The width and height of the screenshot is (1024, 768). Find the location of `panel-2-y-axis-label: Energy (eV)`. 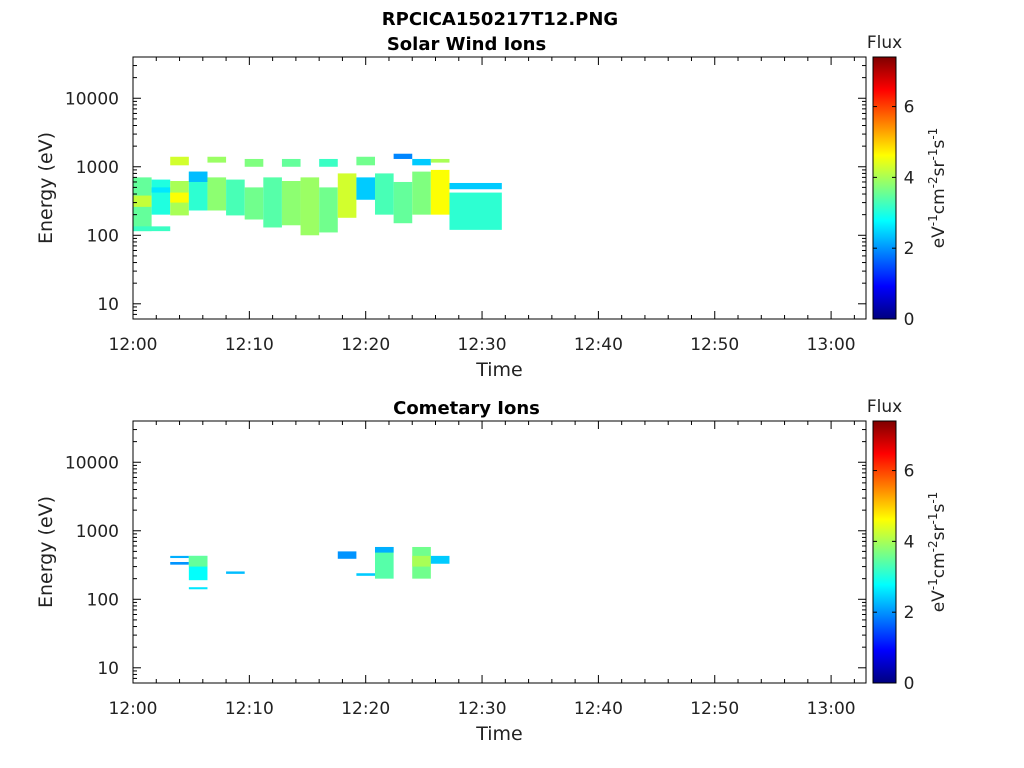

panel-2-y-axis-label: Energy (eV) is located at coordinates (46, 552).